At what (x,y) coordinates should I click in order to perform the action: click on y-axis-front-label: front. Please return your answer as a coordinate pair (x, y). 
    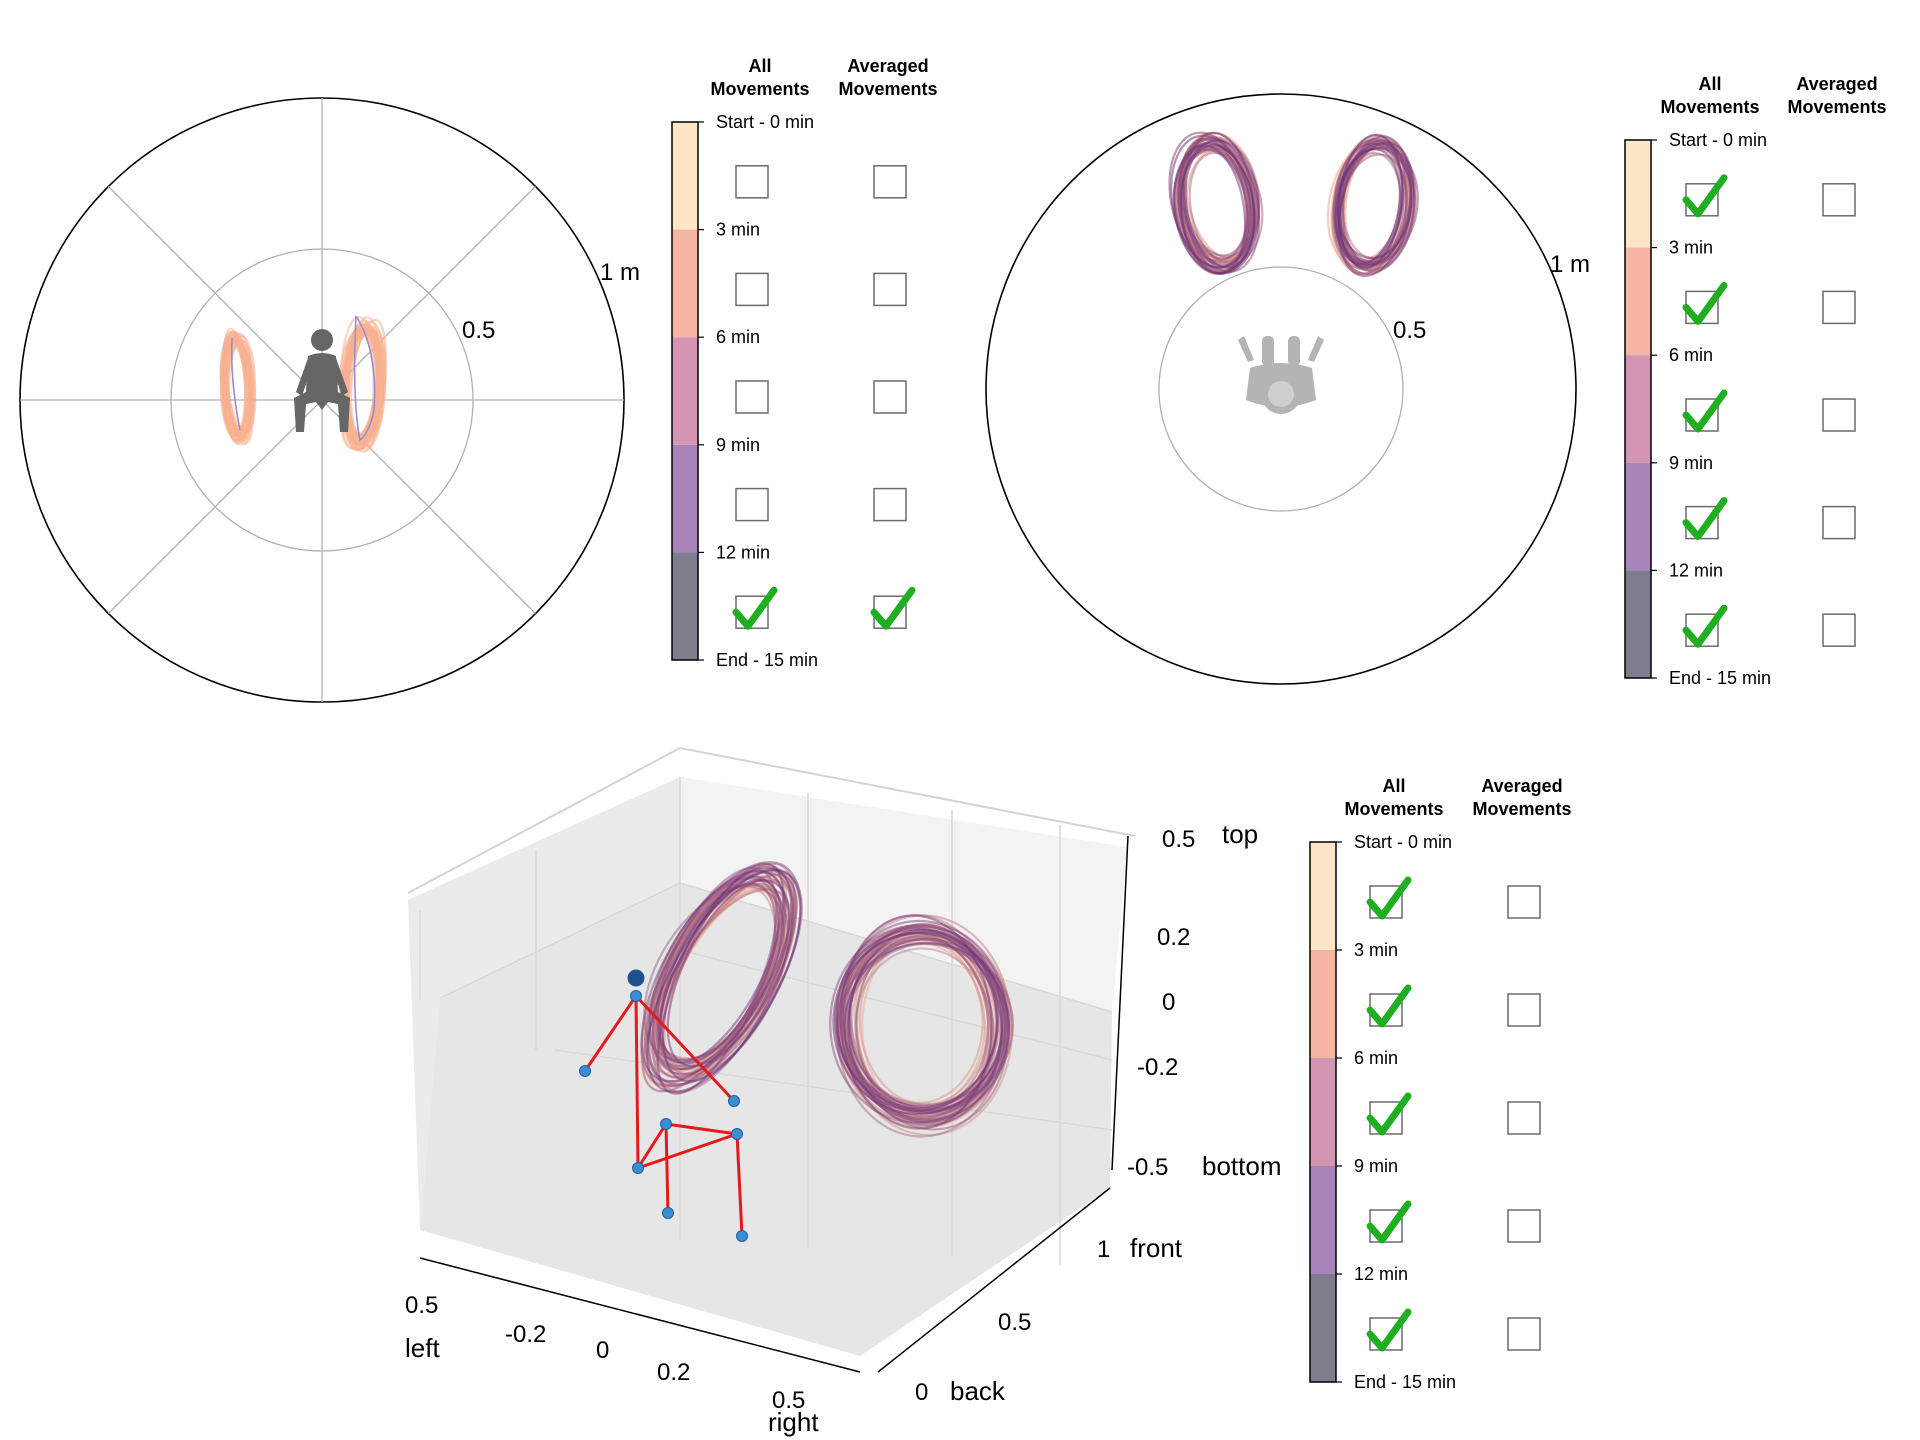
    Looking at the image, I should click on (1156, 1248).